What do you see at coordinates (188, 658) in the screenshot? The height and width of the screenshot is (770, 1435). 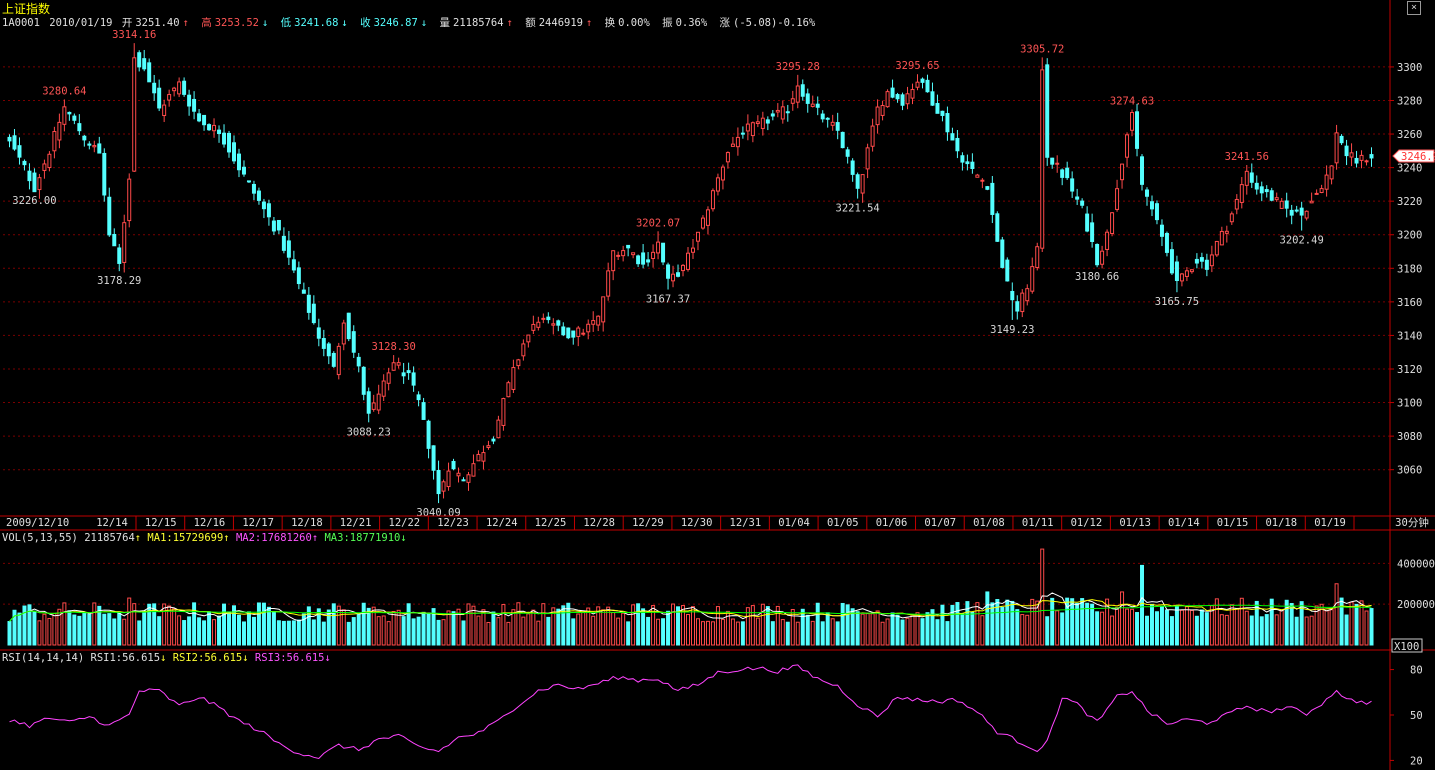 I see `rsi2-label: RSI2:` at bounding box center [188, 658].